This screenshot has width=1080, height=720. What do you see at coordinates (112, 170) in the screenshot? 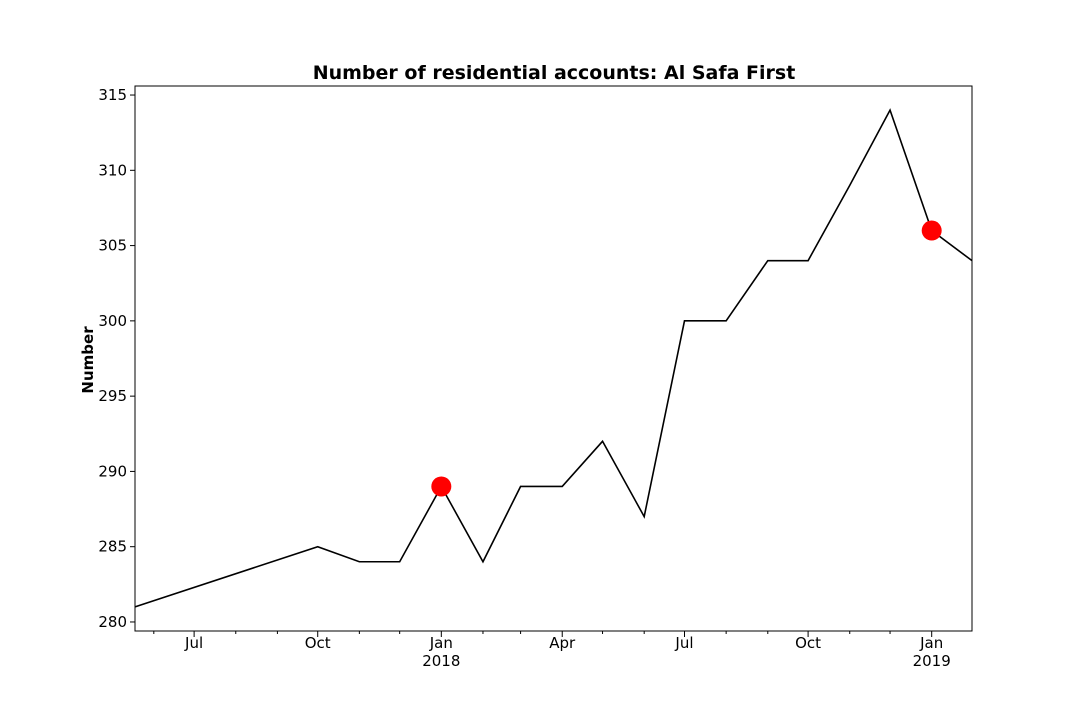
I see `y-tick-label: 310` at bounding box center [112, 170].